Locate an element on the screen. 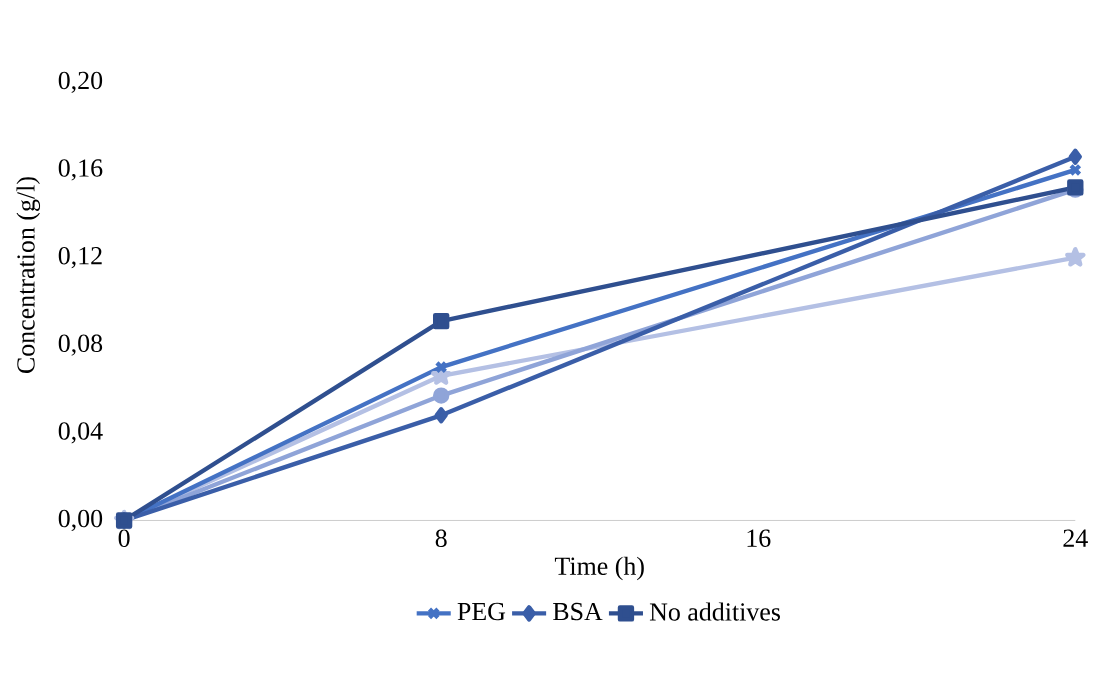  y-axis-title: Concentration (g/l) is located at coordinates (28, 275).